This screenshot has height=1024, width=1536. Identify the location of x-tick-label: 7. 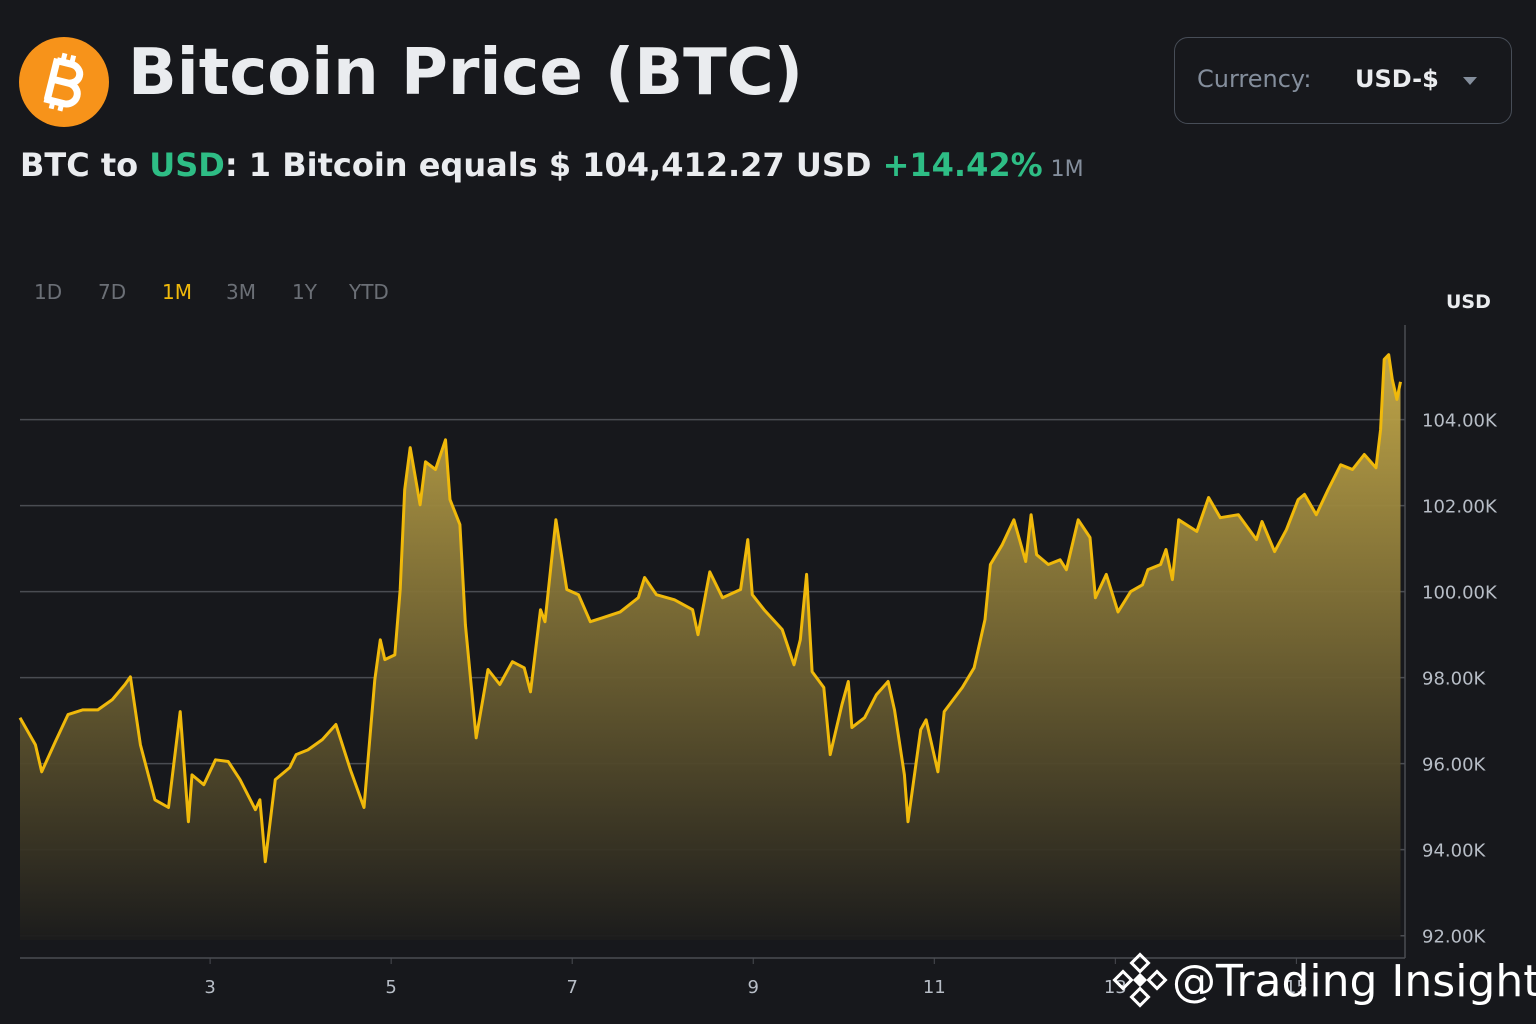
(571, 987).